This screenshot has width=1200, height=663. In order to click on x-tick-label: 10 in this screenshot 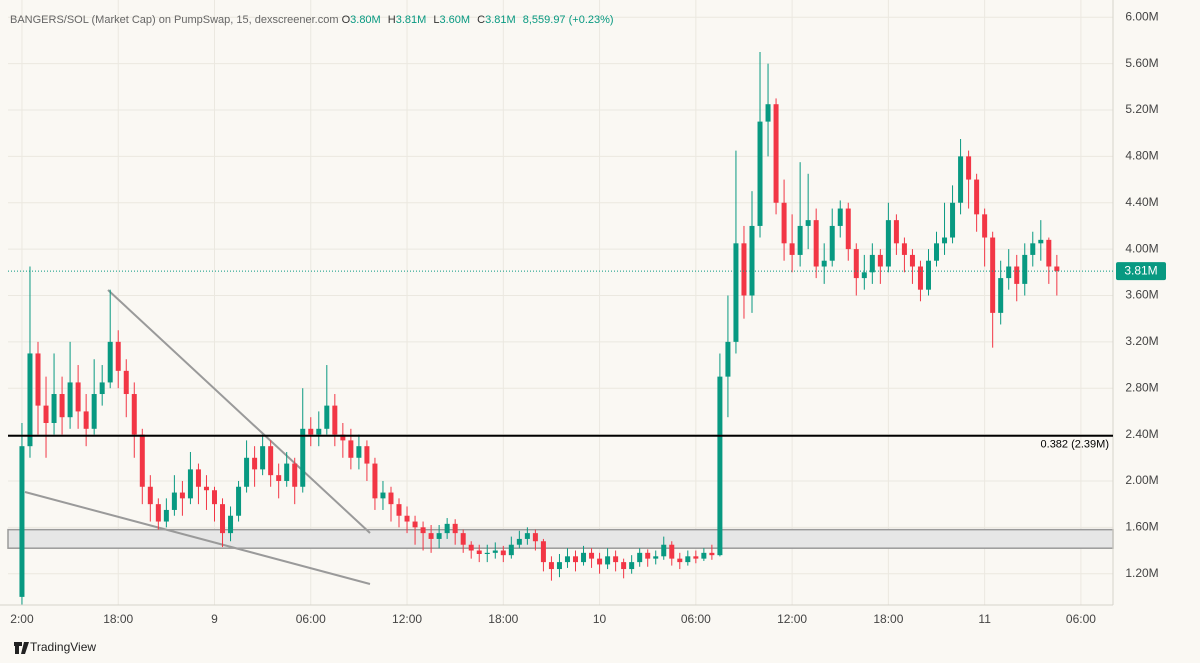, I will do `click(600, 619)`.